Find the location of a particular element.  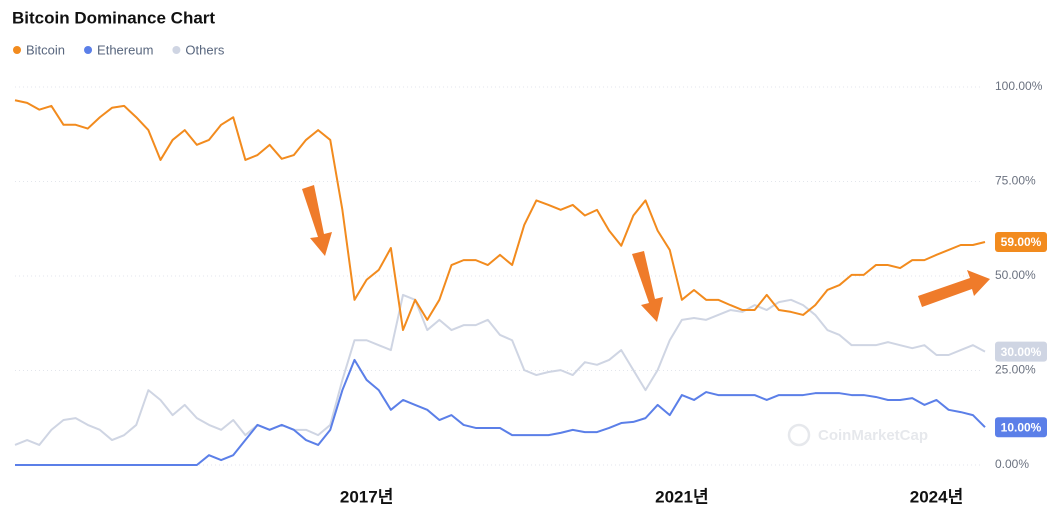

watermark-logo is located at coordinates (799, 435).